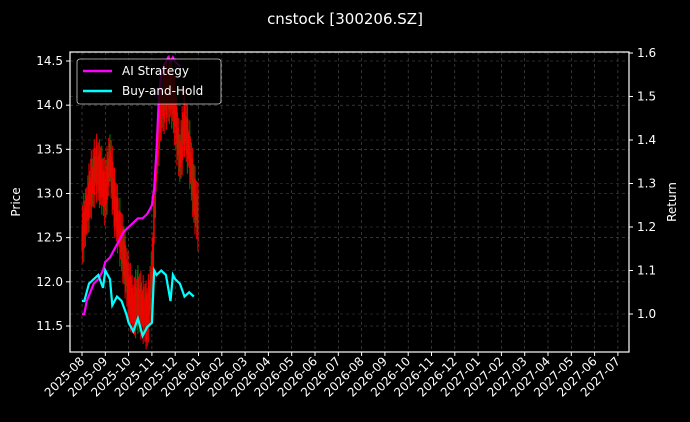 Image resolution: width=690 pixels, height=422 pixels. What do you see at coordinates (49, 238) in the screenshot?
I see `left-tick-label: 12.5` at bounding box center [49, 238].